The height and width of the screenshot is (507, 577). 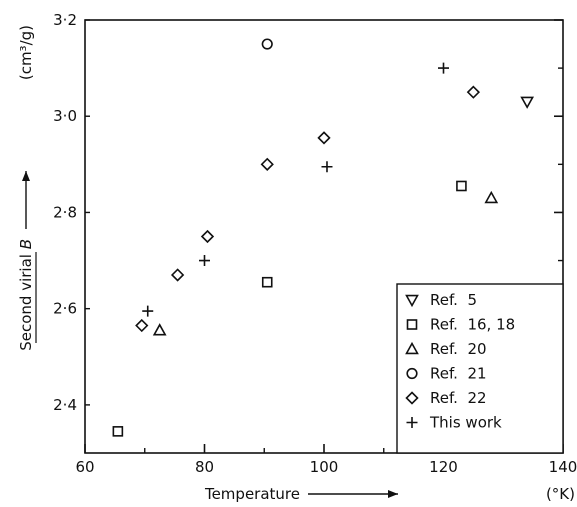 I want to click on y-tick-label: 3·2, so click(x=65, y=20).